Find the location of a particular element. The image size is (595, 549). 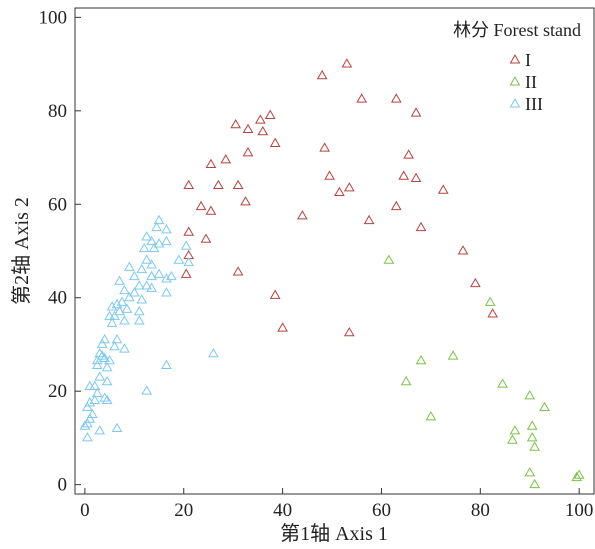

x-tick-label: 80 is located at coordinates (480, 510).